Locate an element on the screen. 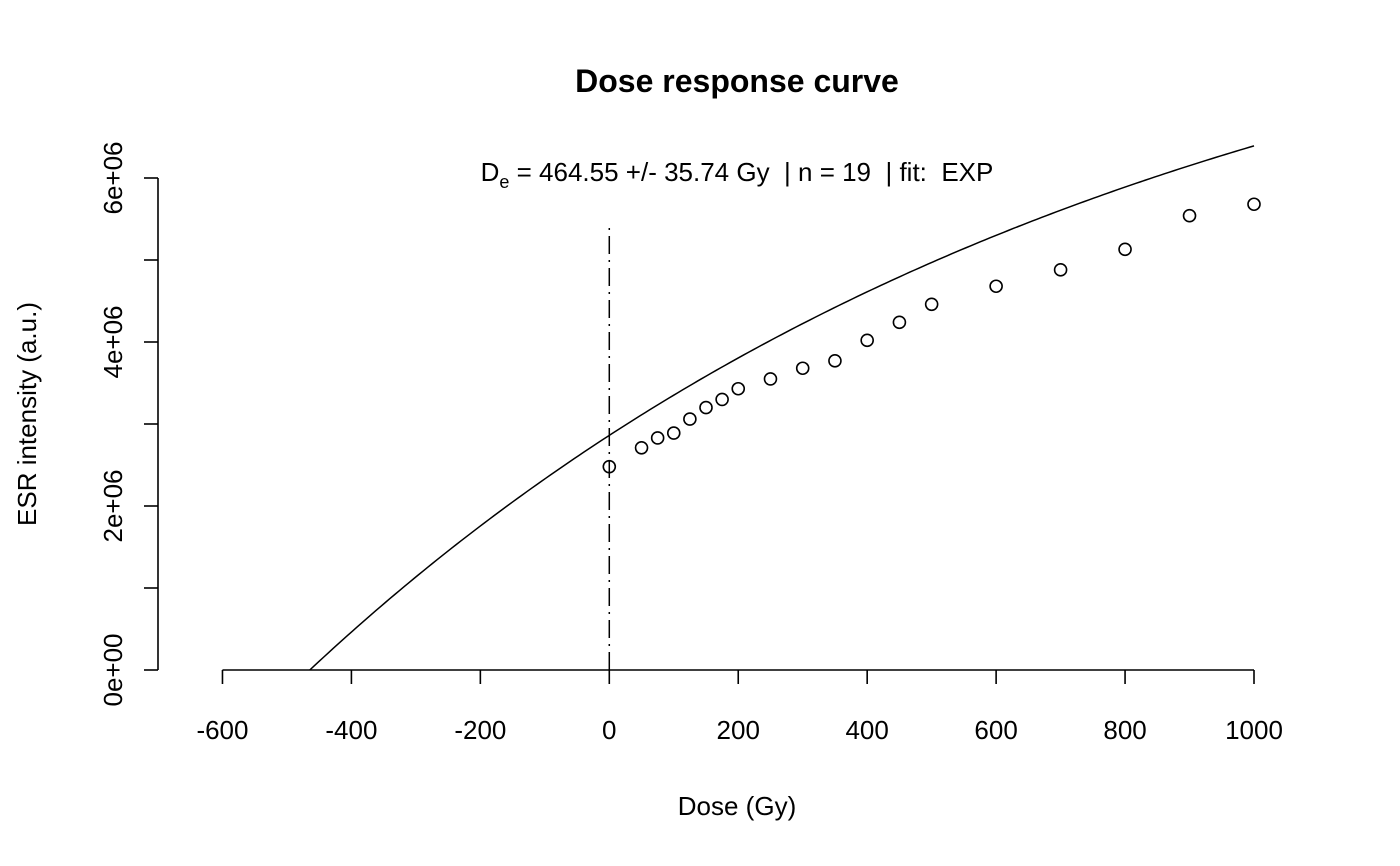  y-tick-label: 0e+00 is located at coordinates (113, 669).